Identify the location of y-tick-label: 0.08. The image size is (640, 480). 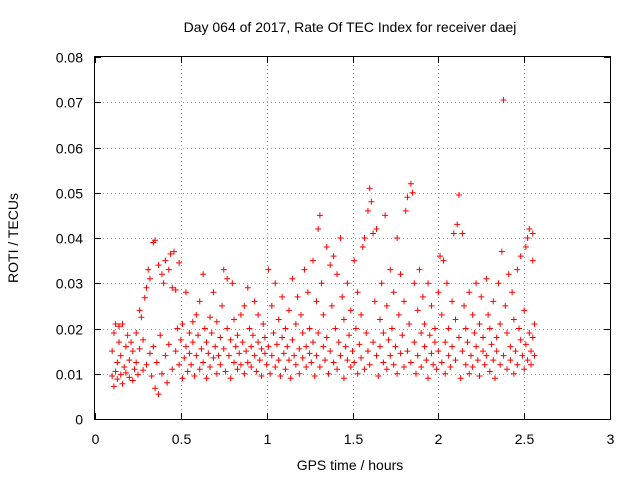
(69, 58).